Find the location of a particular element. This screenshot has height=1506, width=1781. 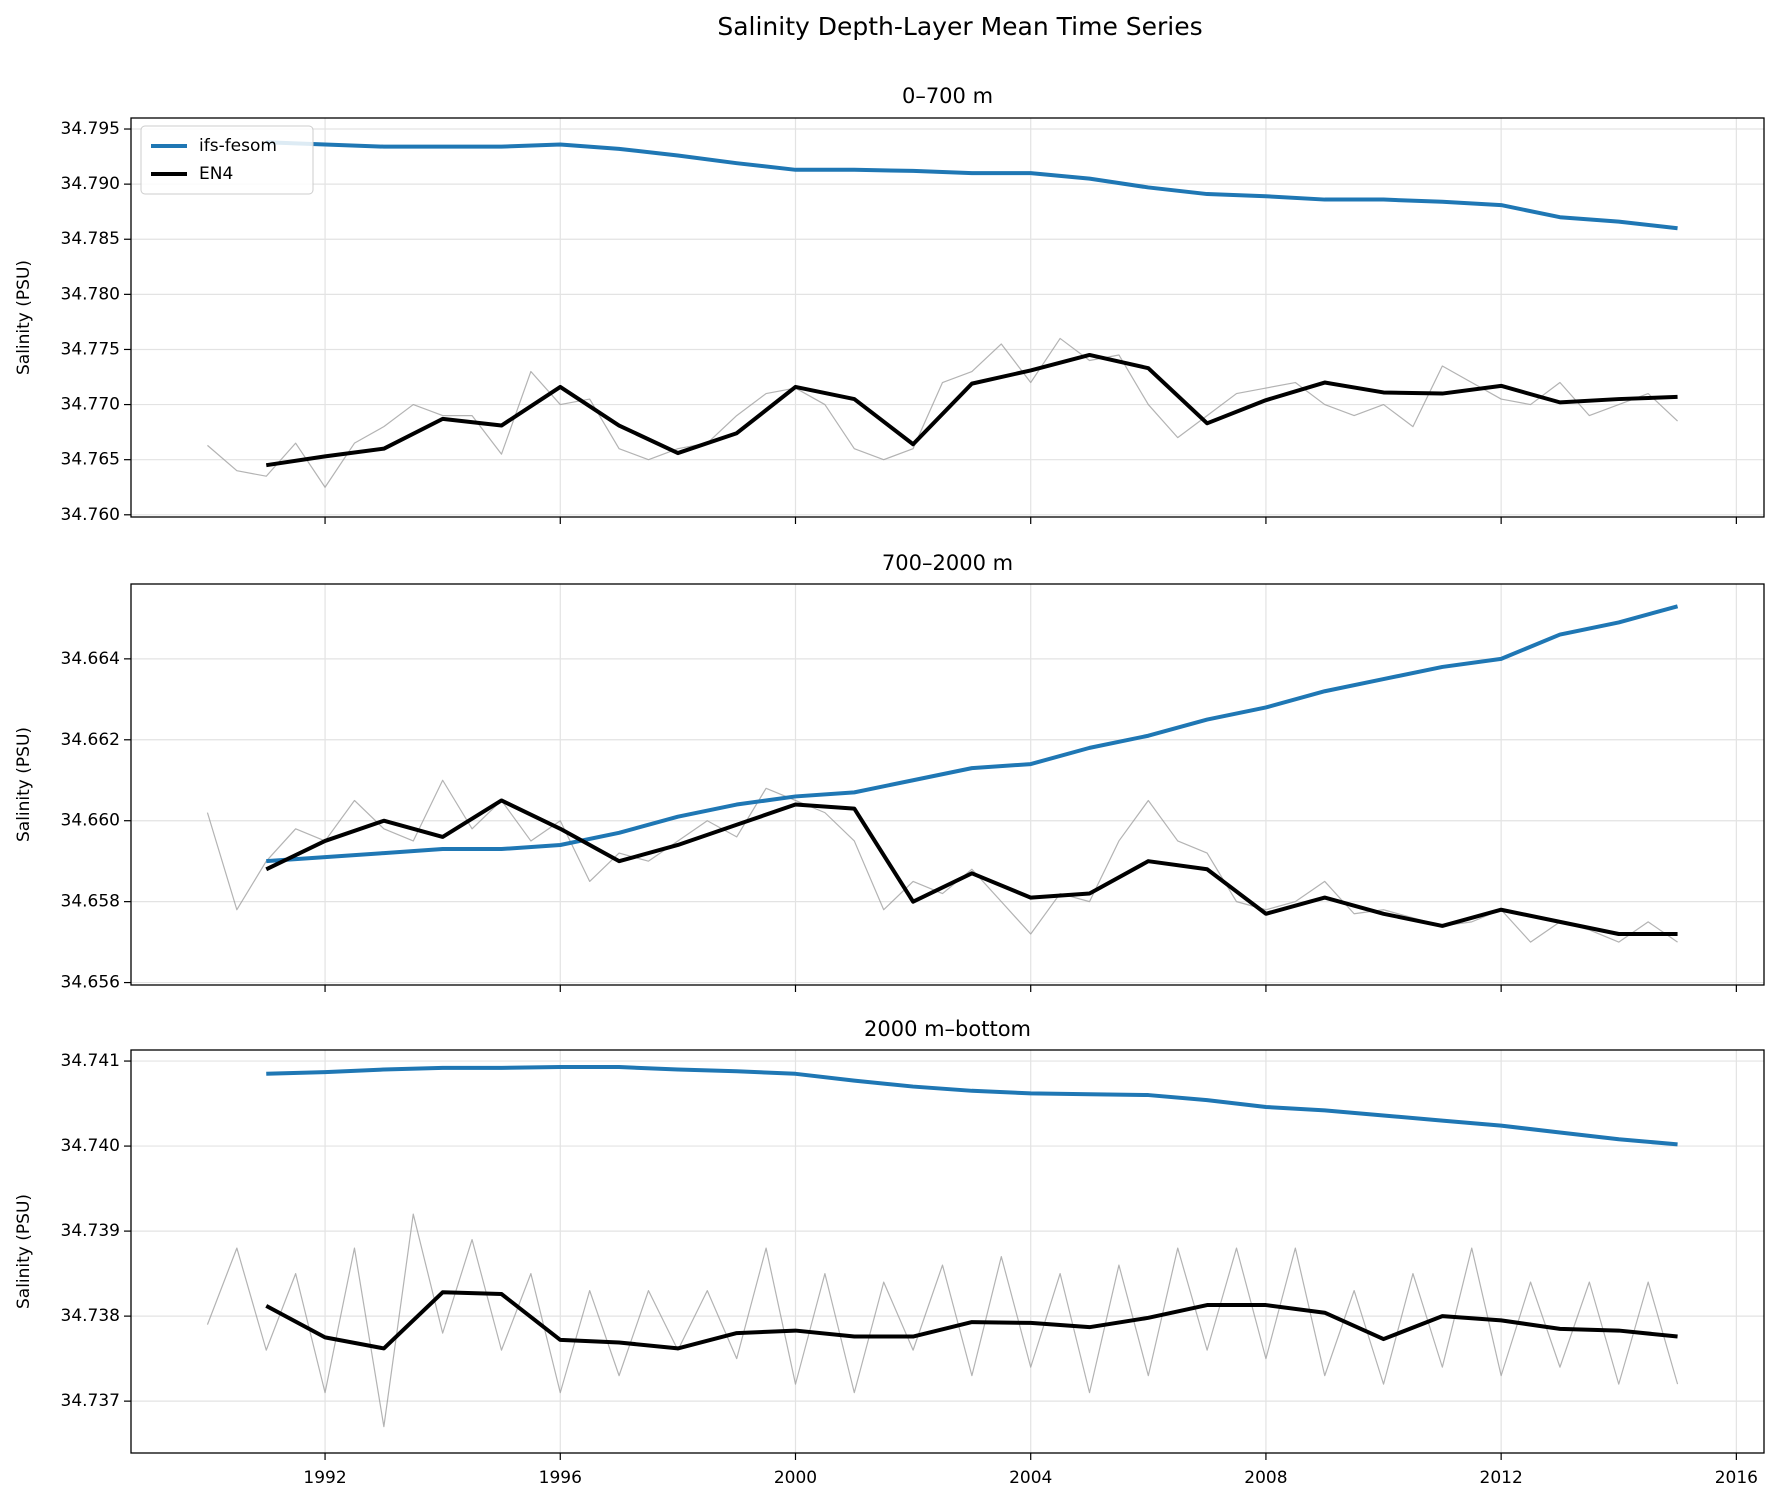

x-tick-label: 2000 is located at coordinates (795, 1478).